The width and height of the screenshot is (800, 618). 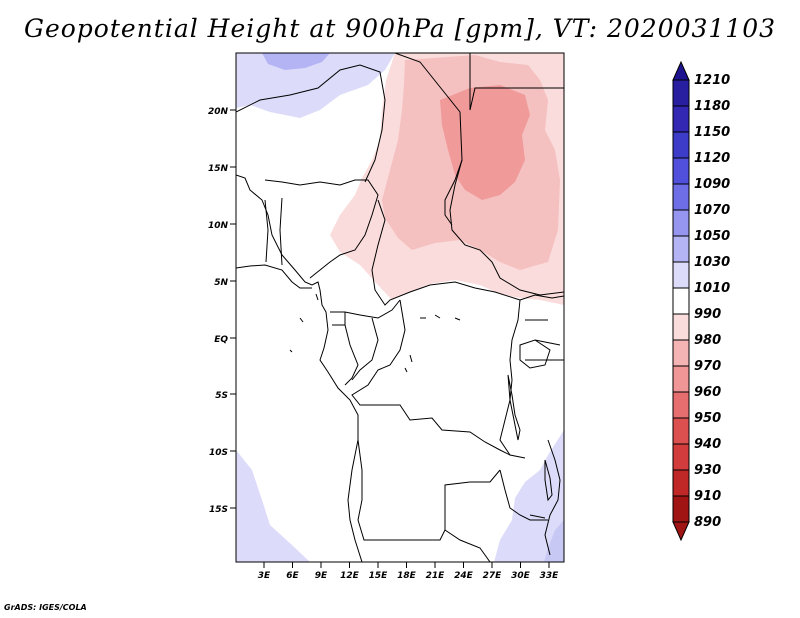 I want to click on congo-river, so click(x=351, y=355).